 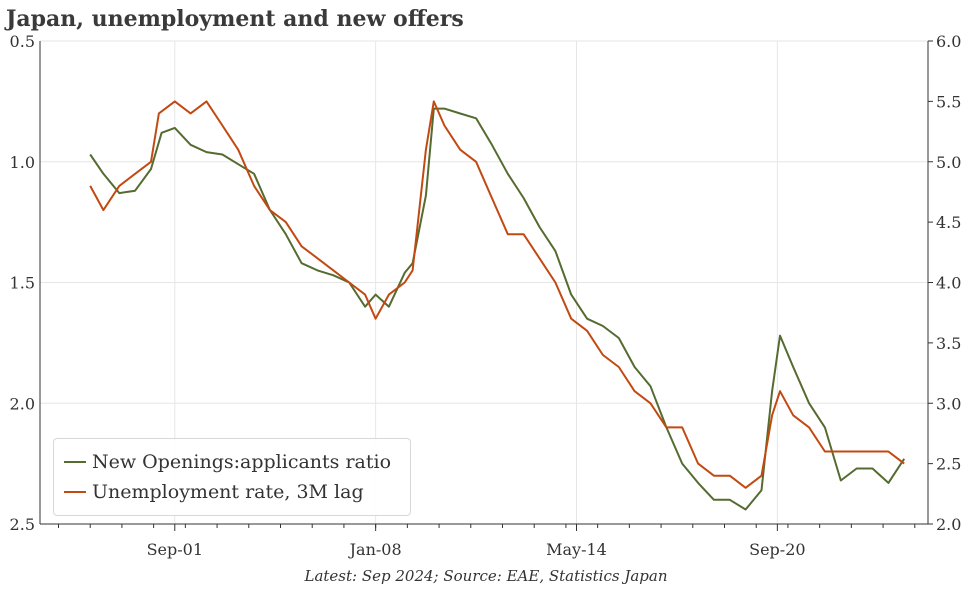 What do you see at coordinates (948, 283) in the screenshot?
I see `y-right-tick-label: 4.0` at bounding box center [948, 283].